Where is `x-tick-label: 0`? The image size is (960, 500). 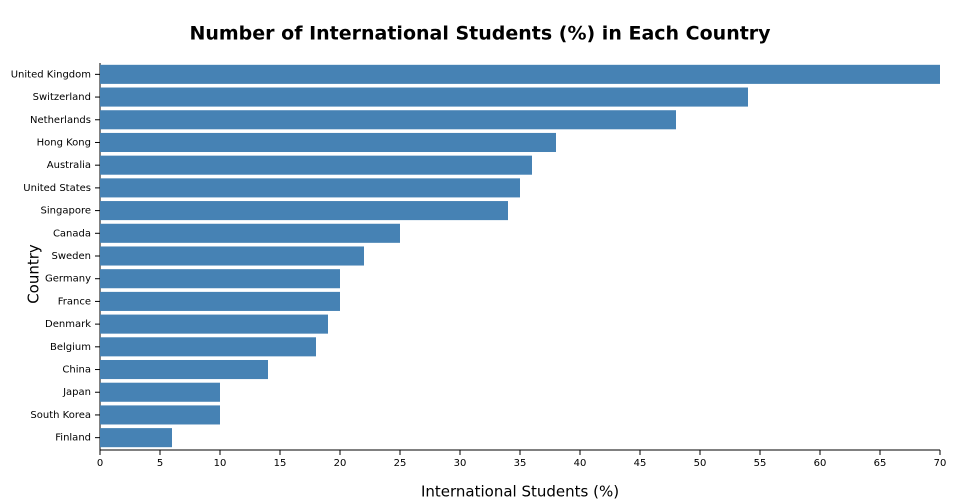
x-tick-label: 0 is located at coordinates (100, 463).